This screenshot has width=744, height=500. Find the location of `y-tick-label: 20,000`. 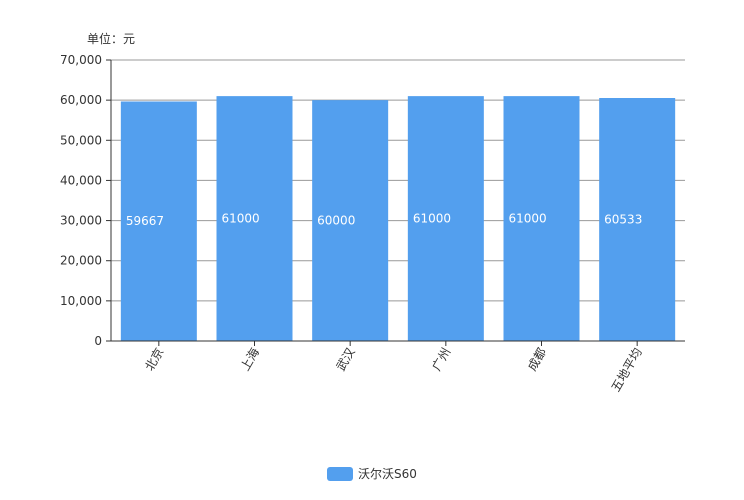

y-tick-label: 20,000 is located at coordinates (81, 261).